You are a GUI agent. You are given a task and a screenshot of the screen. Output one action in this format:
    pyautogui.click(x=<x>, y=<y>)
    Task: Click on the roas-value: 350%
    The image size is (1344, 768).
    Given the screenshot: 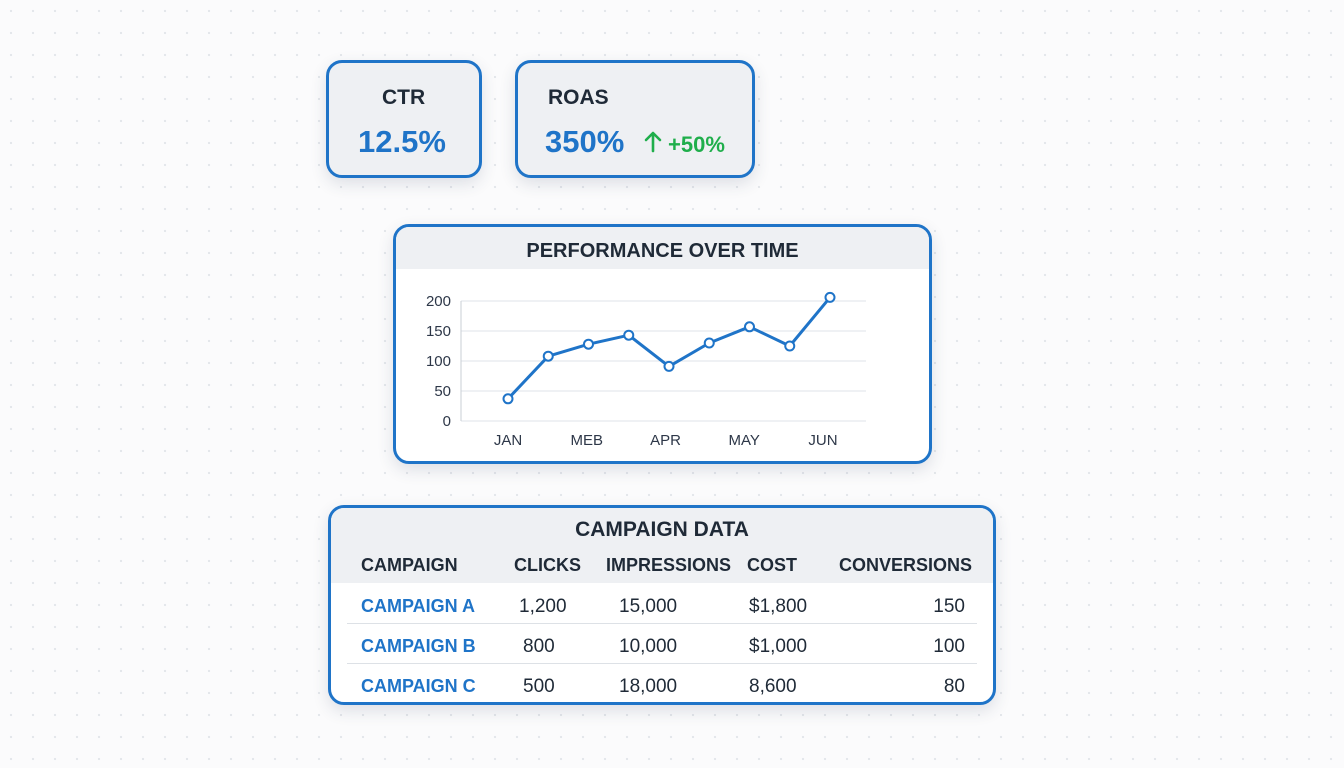 What is the action you would take?
    pyautogui.click(x=585, y=141)
    